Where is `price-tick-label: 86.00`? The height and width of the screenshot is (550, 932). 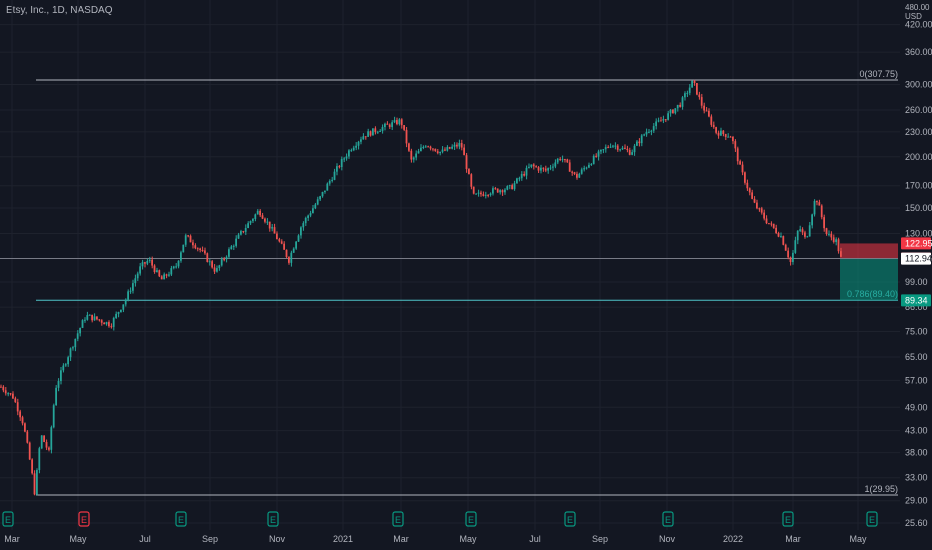 price-tick-label: 86.00 is located at coordinates (916, 307).